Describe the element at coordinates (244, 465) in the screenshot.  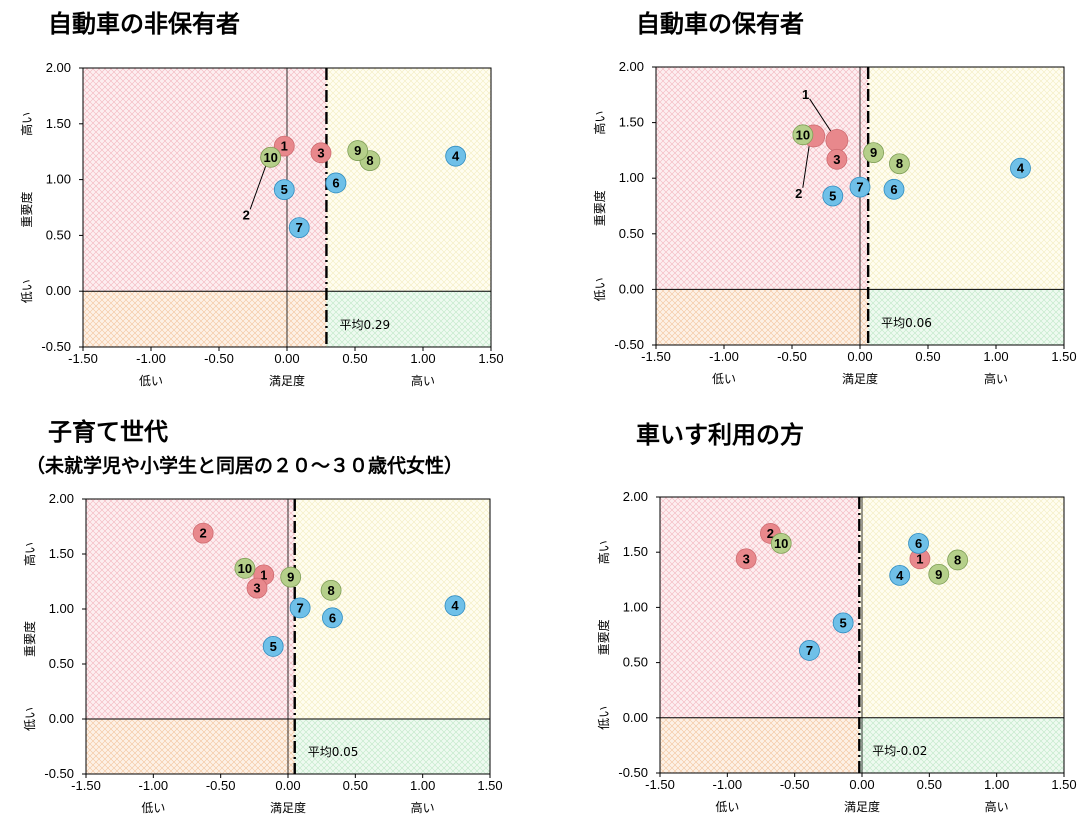
I see `chart-subtitle: （未就学児や小学生と同居の２０～３０歳代女性）` at that location.